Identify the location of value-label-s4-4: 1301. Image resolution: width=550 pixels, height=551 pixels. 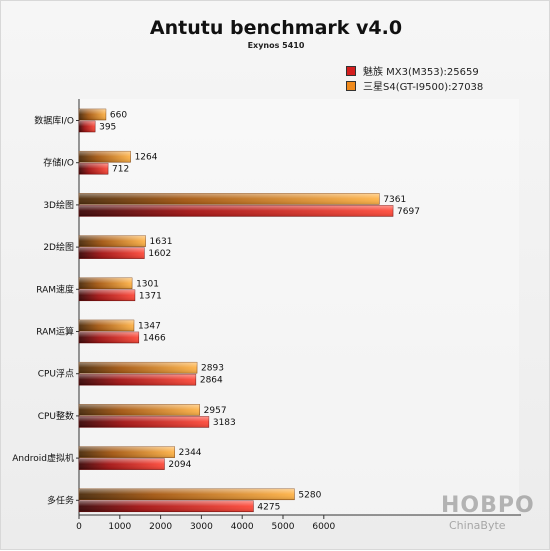
(147, 284).